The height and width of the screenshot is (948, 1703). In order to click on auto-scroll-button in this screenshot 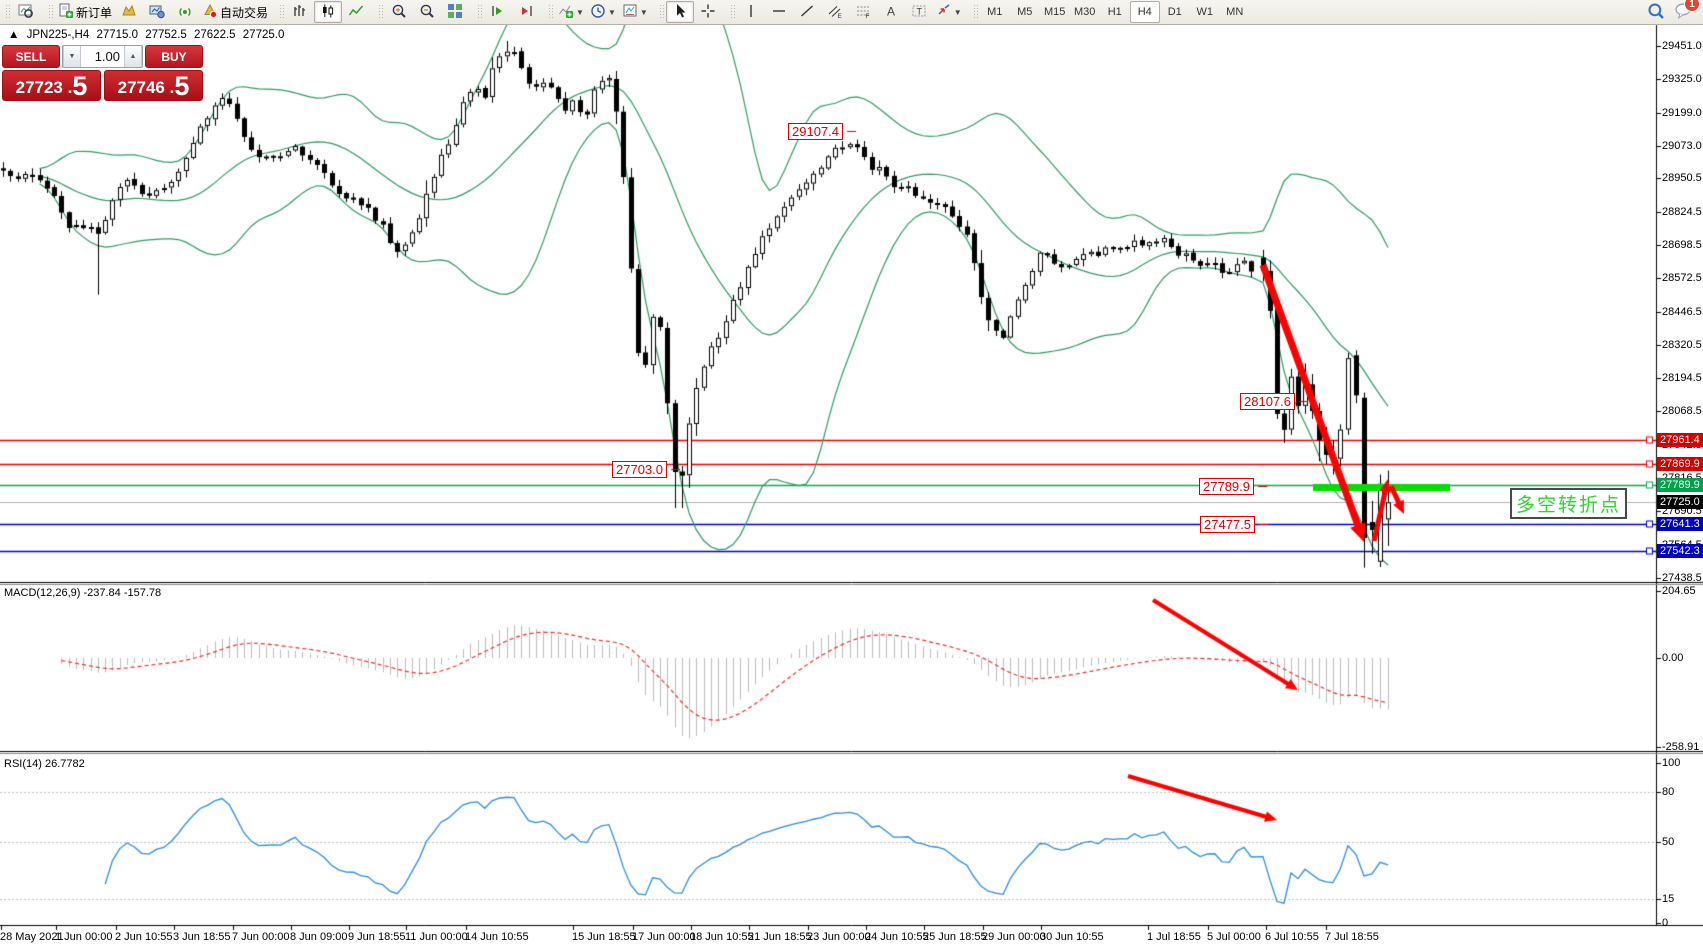, I will do `click(498, 12)`.